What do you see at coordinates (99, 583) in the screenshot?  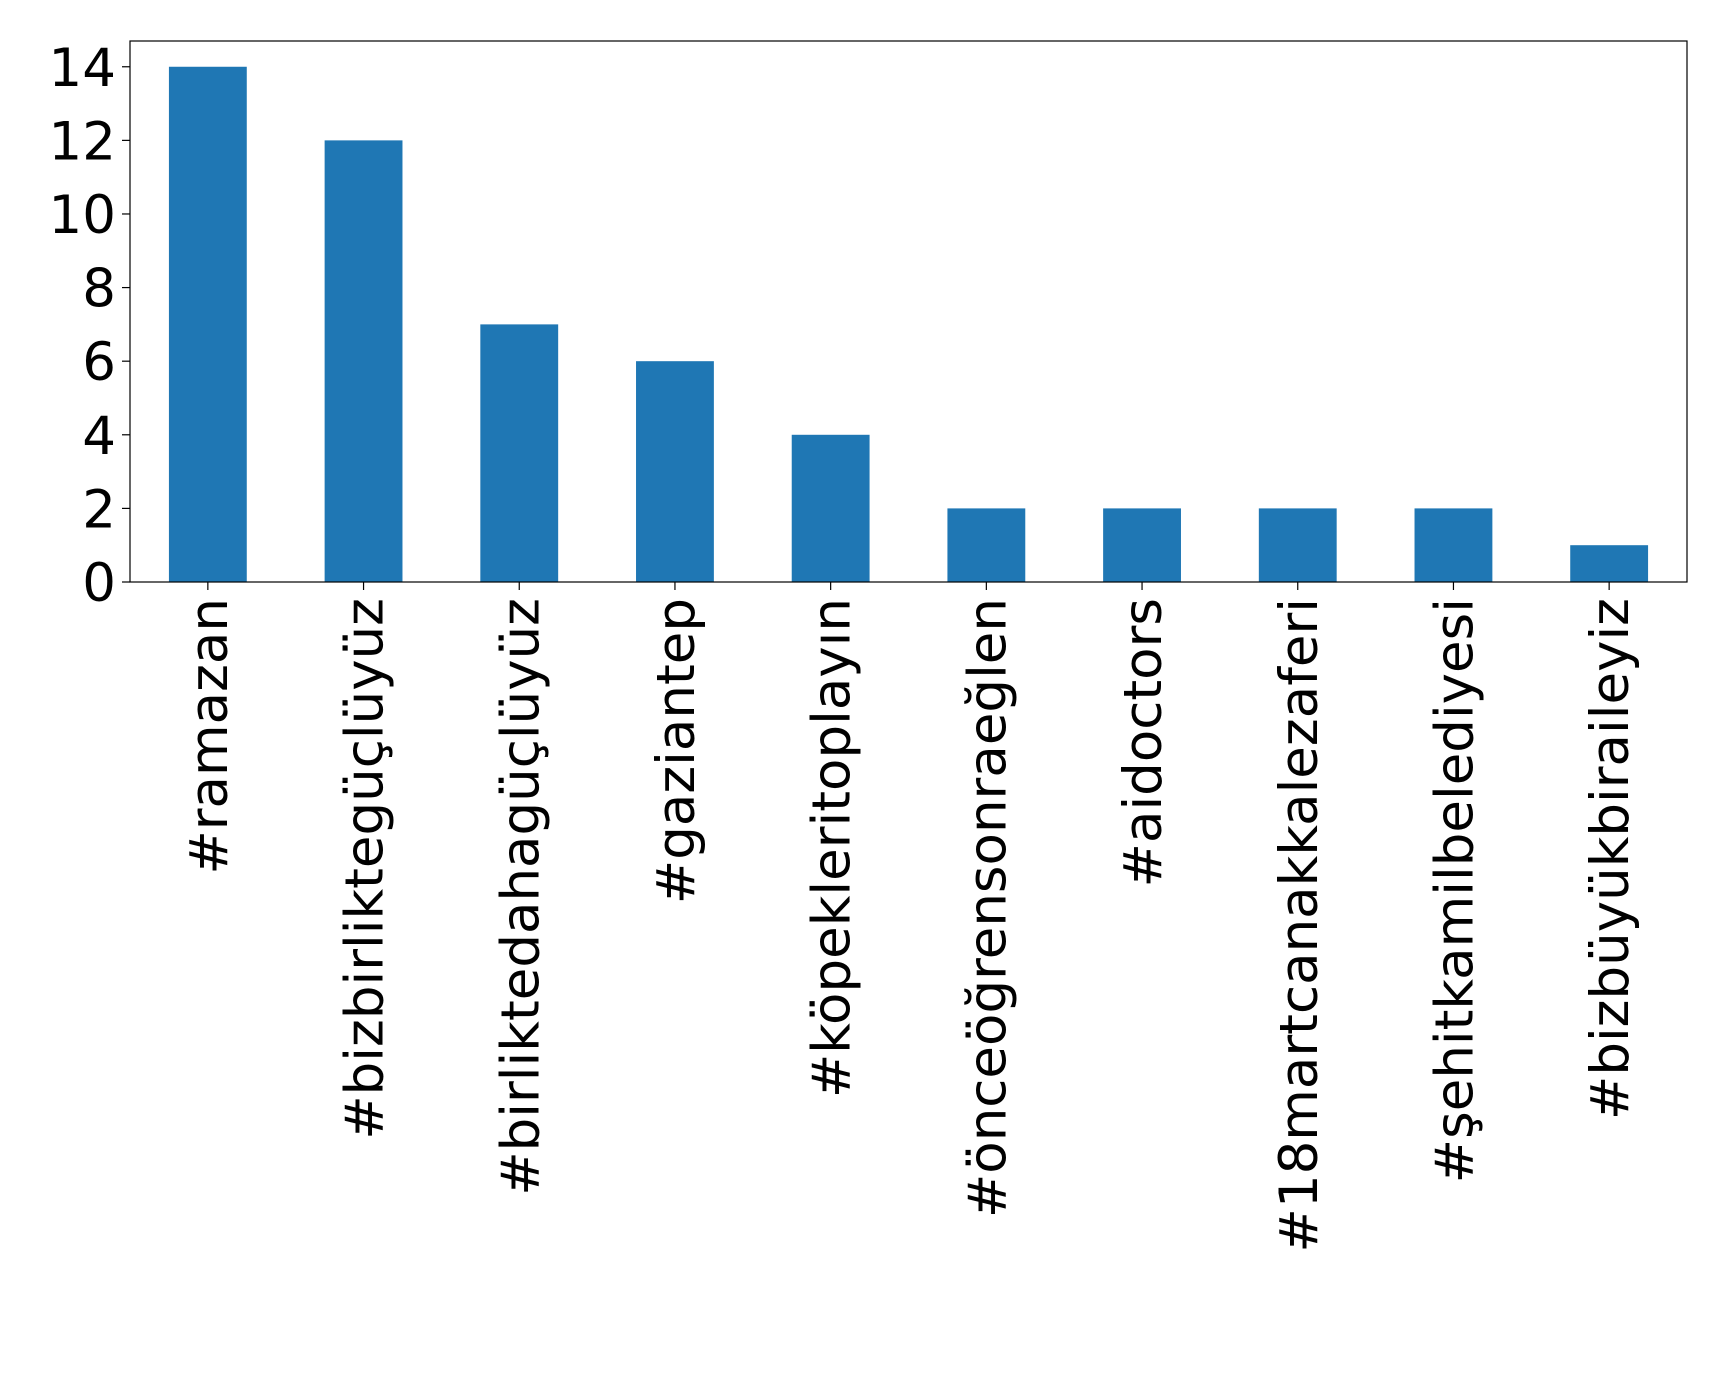 I see `y-tick-label: 0` at bounding box center [99, 583].